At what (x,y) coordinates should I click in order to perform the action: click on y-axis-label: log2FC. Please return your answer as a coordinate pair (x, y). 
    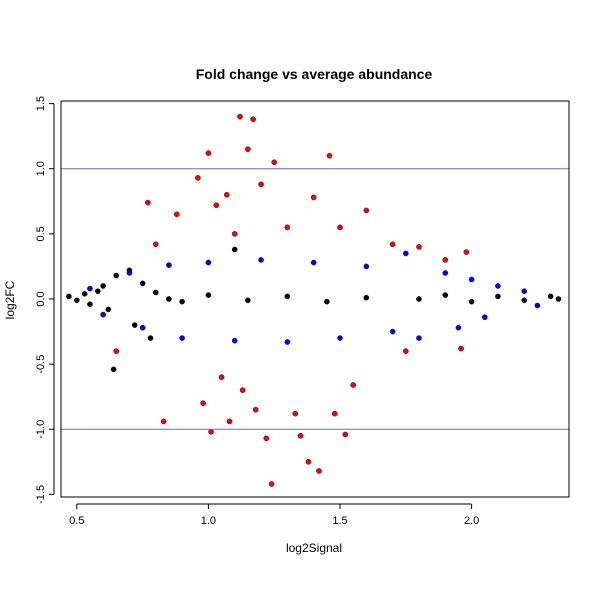
    Looking at the image, I should click on (10, 299).